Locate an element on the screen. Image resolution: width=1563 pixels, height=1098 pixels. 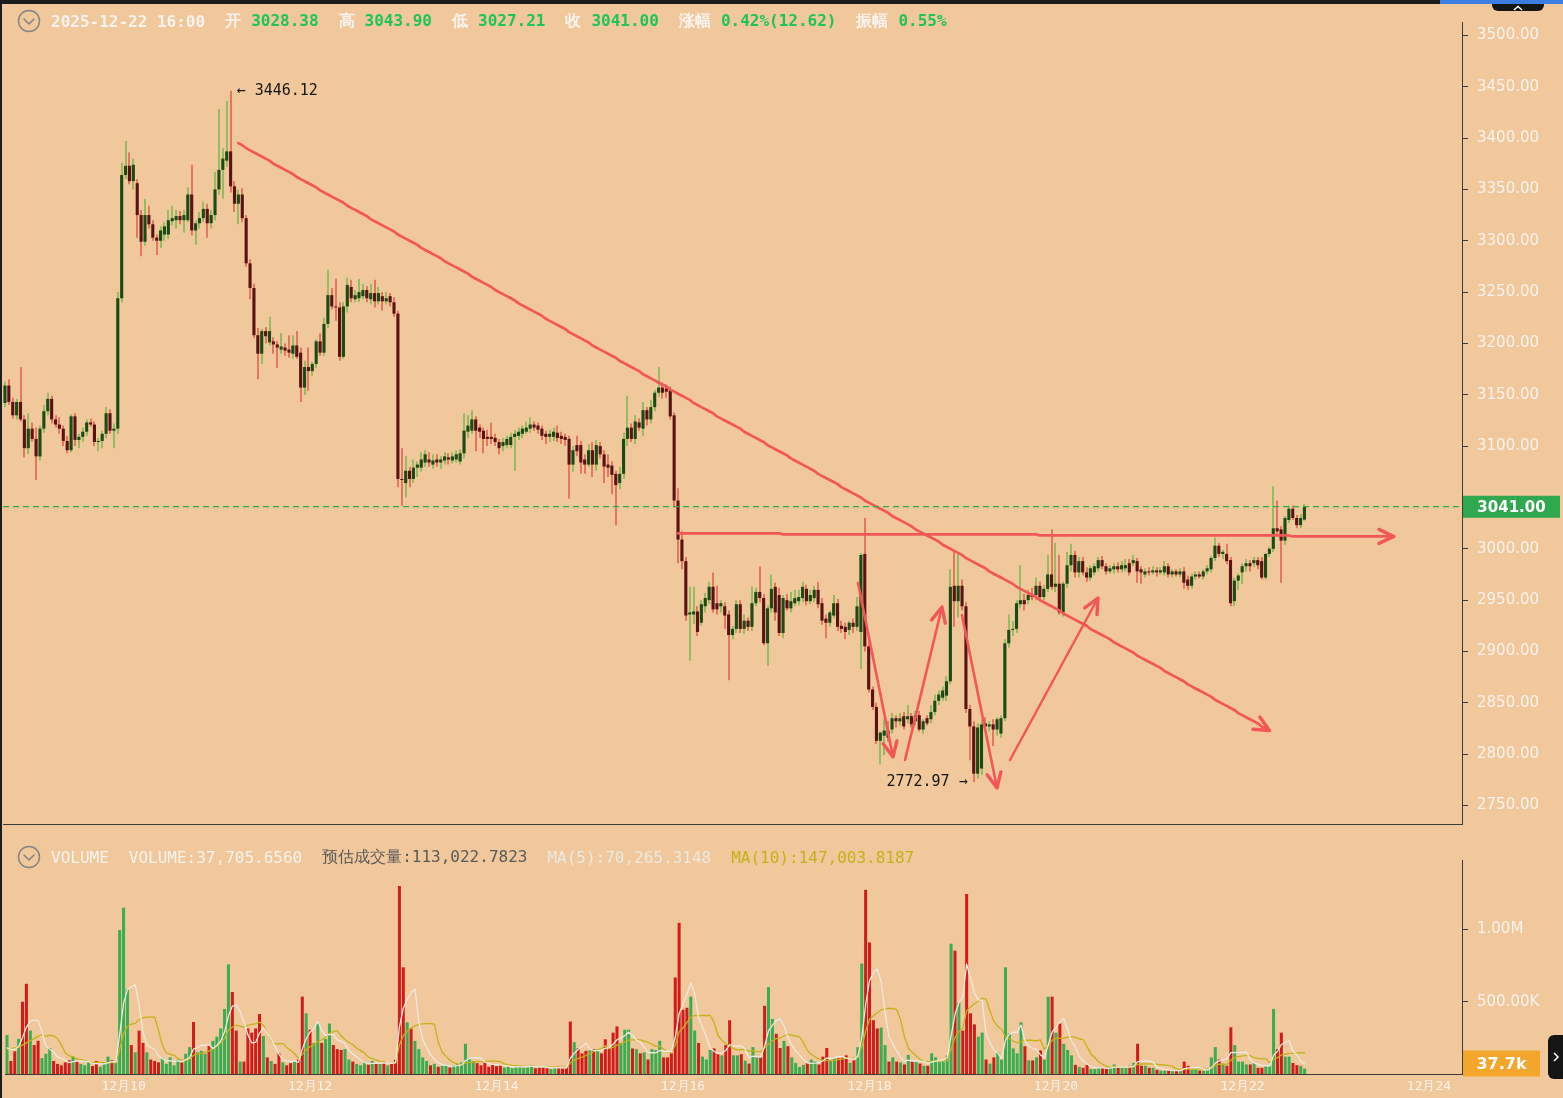
chart-title: VOLUME is located at coordinates (80, 857).